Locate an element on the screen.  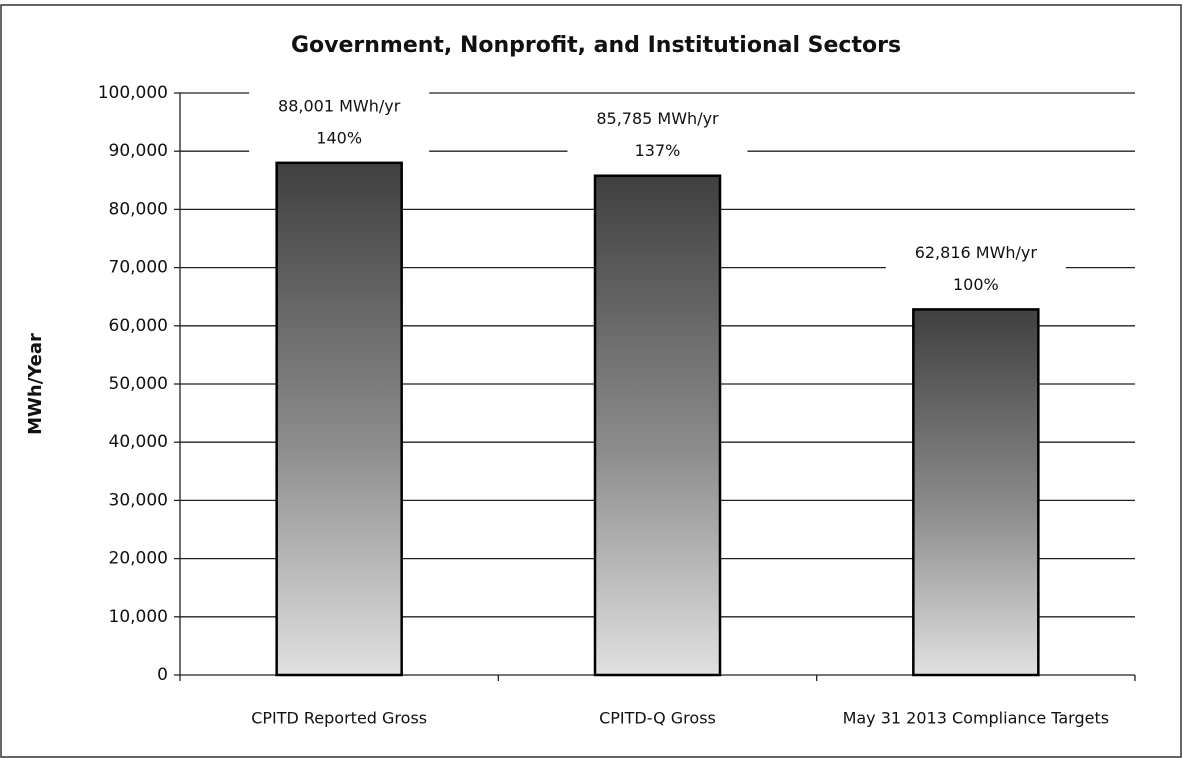
y-tick-label: 90,000 is located at coordinates (138, 151).